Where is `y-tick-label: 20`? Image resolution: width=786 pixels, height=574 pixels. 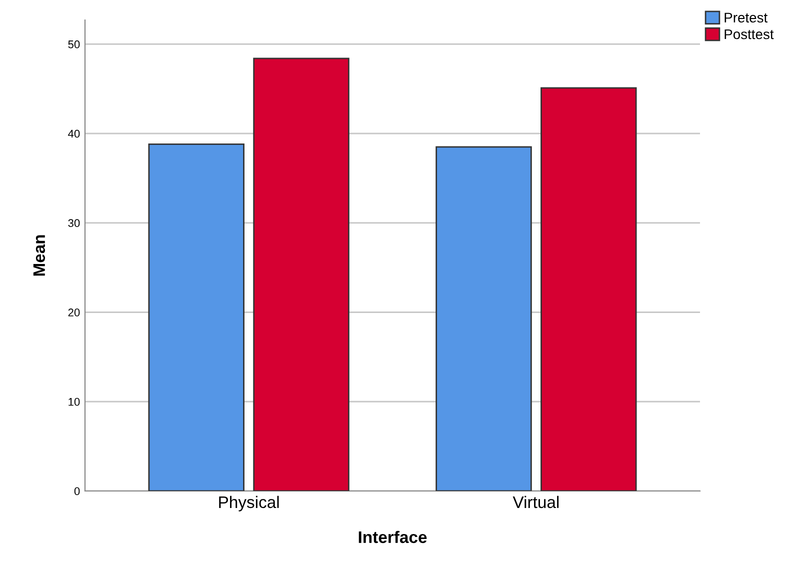 y-tick-label: 20 is located at coordinates (74, 312).